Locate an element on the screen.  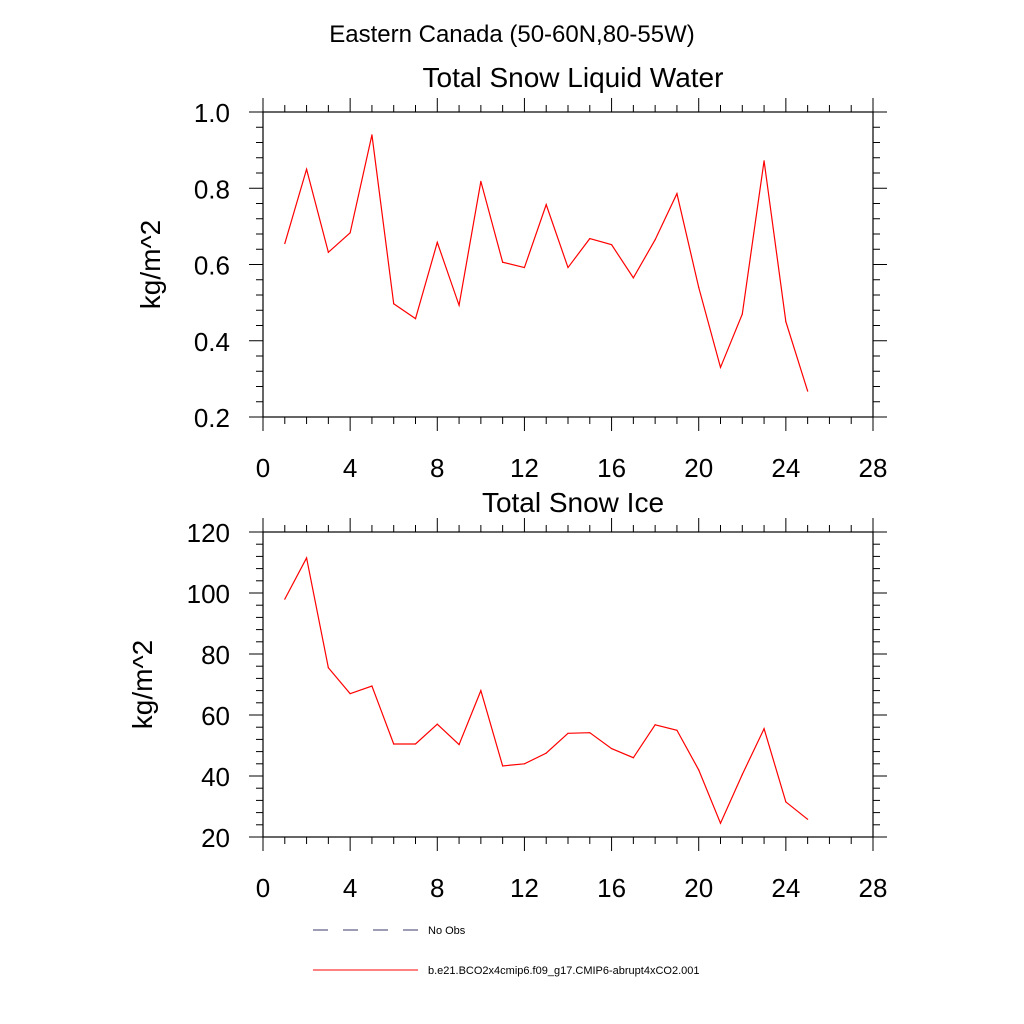
y-tick-label: 80 is located at coordinates (215, 655).